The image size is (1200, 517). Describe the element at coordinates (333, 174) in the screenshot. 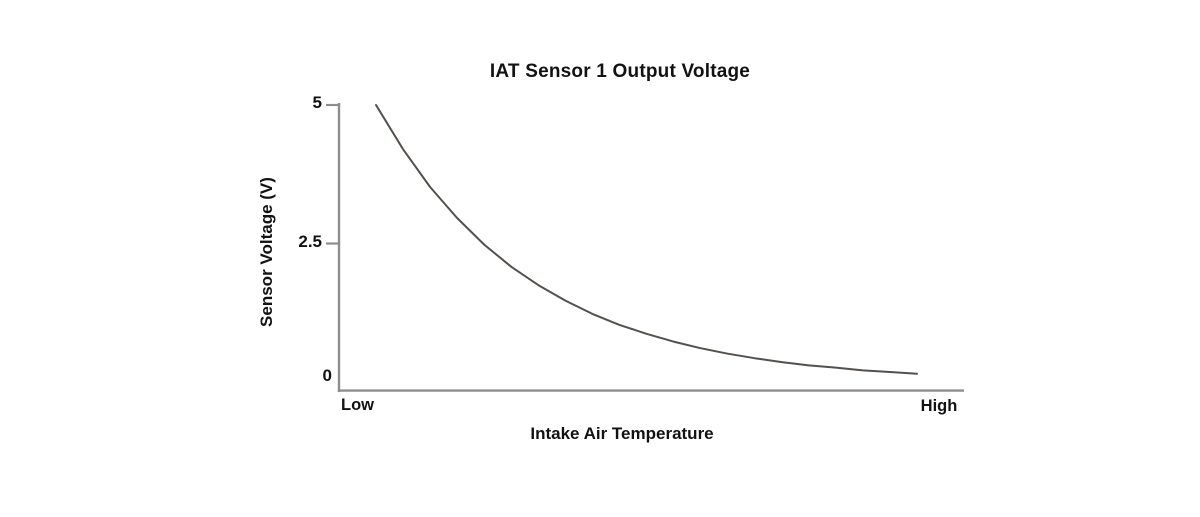

I see `y-tick-marks` at that location.